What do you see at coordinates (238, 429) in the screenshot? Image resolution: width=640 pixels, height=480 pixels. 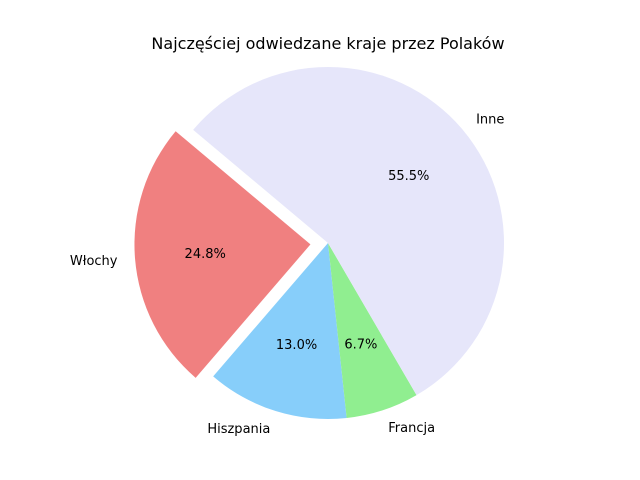 I see `slice-label: Hiszpania` at bounding box center [238, 429].